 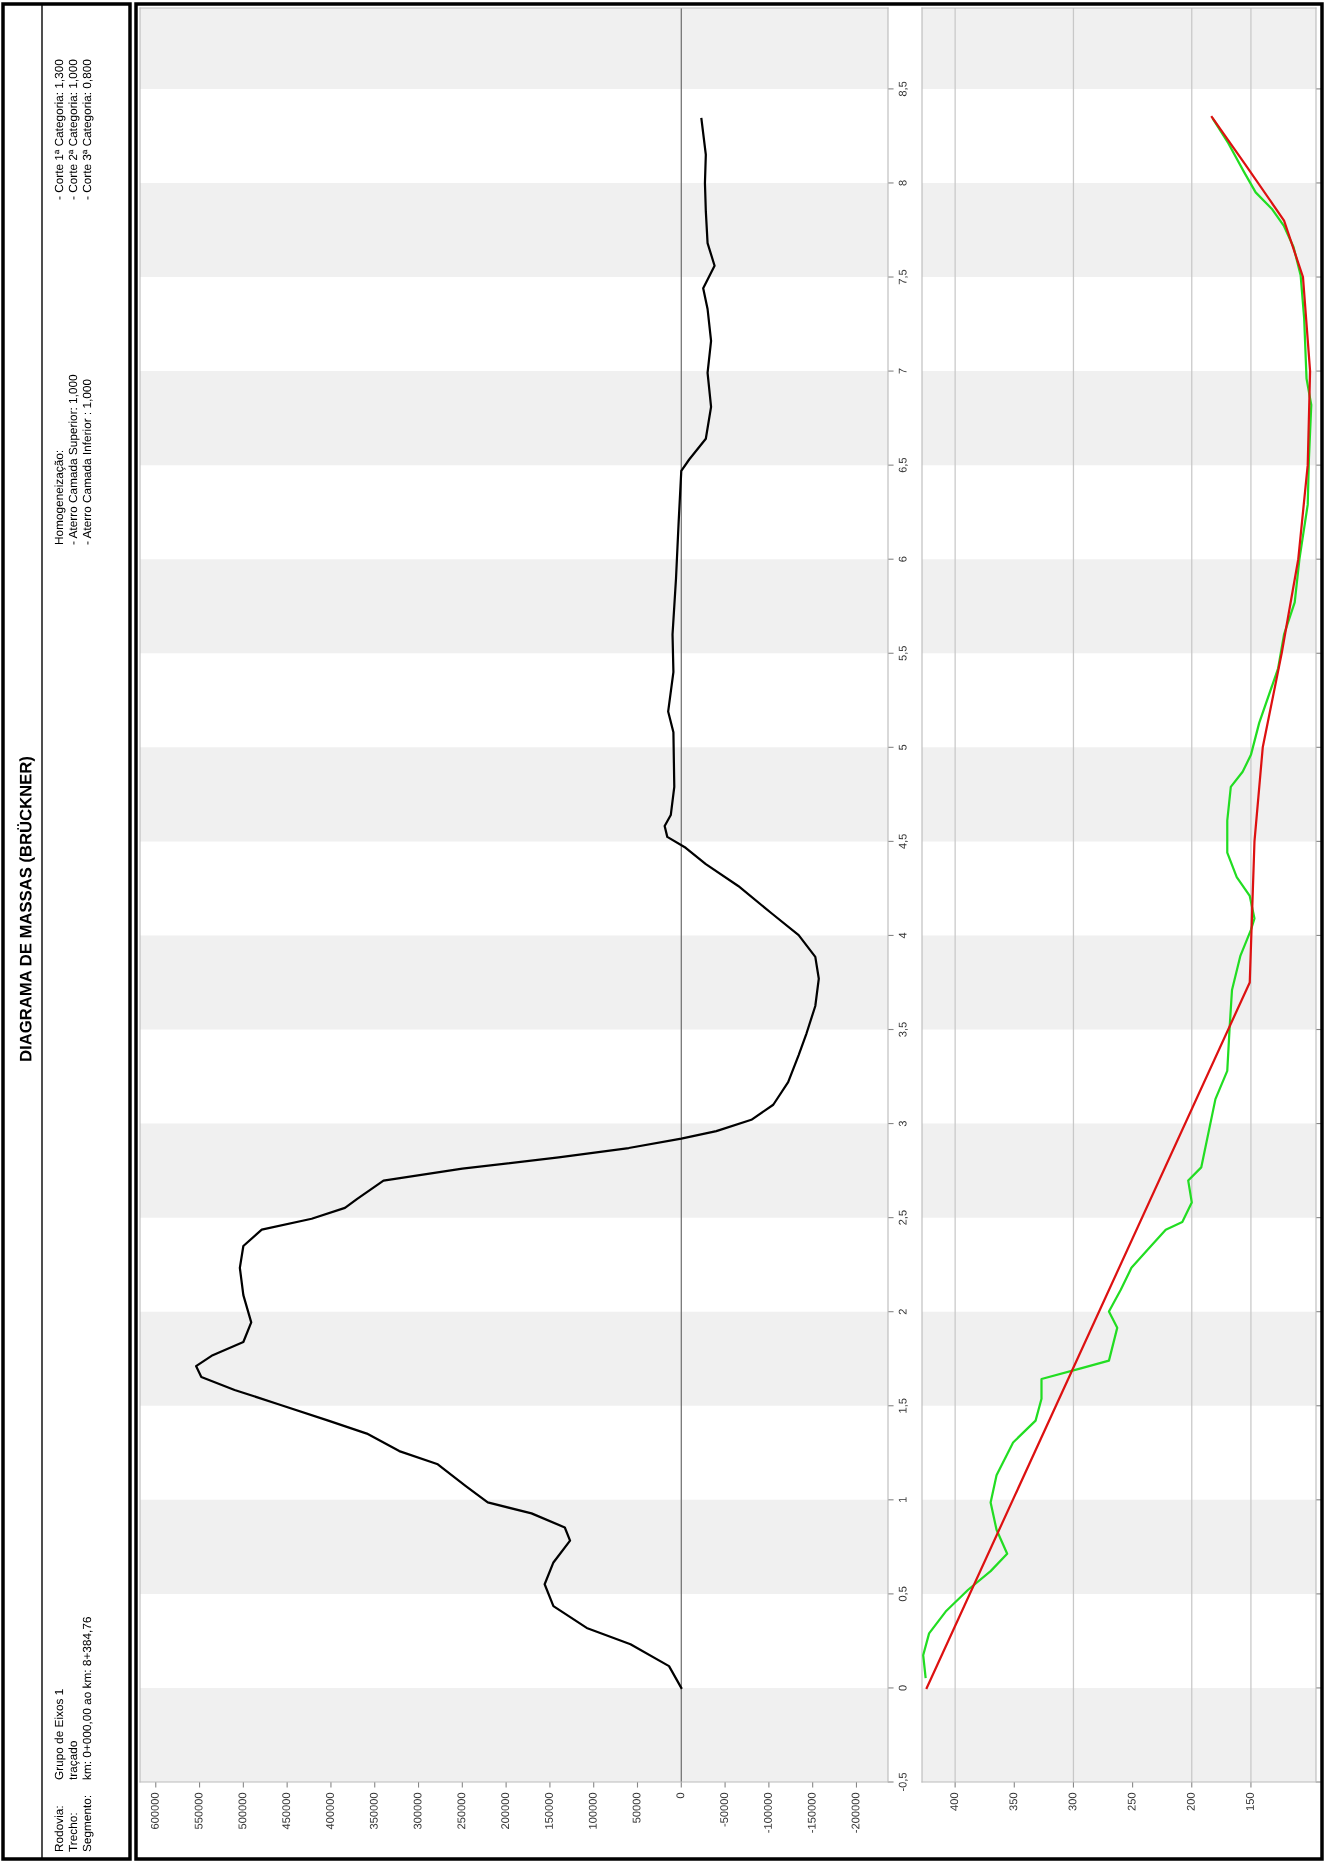 What do you see at coordinates (1250, 1801) in the screenshot?
I see `x-tick-label: 150` at bounding box center [1250, 1801].